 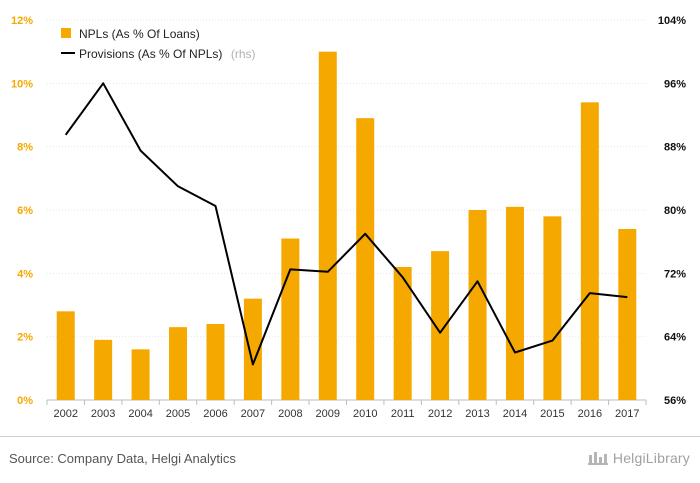 I want to click on x-tick-label: 2010, so click(x=365, y=414).